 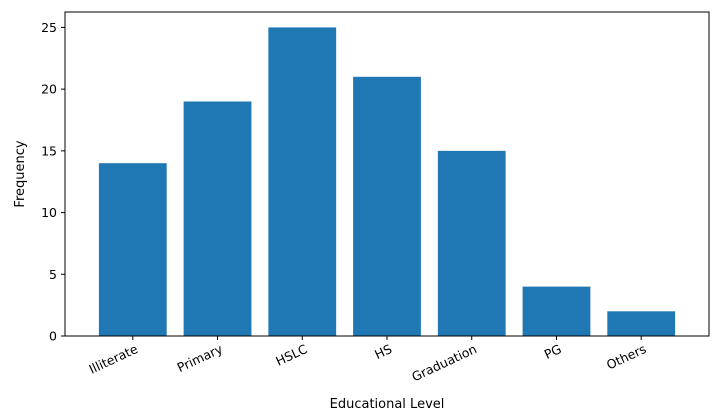 What do you see at coordinates (387, 404) in the screenshot?
I see `x-axis-label: Educational Level` at bounding box center [387, 404].